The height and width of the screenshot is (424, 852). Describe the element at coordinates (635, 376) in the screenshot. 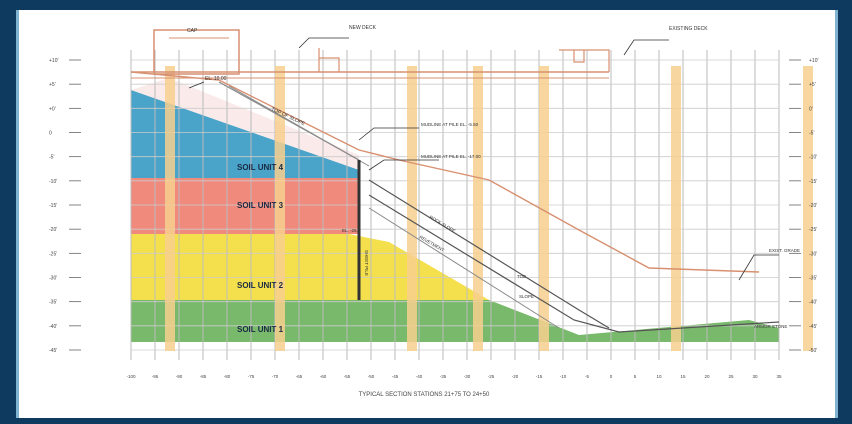

I see `station-label: 5` at that location.